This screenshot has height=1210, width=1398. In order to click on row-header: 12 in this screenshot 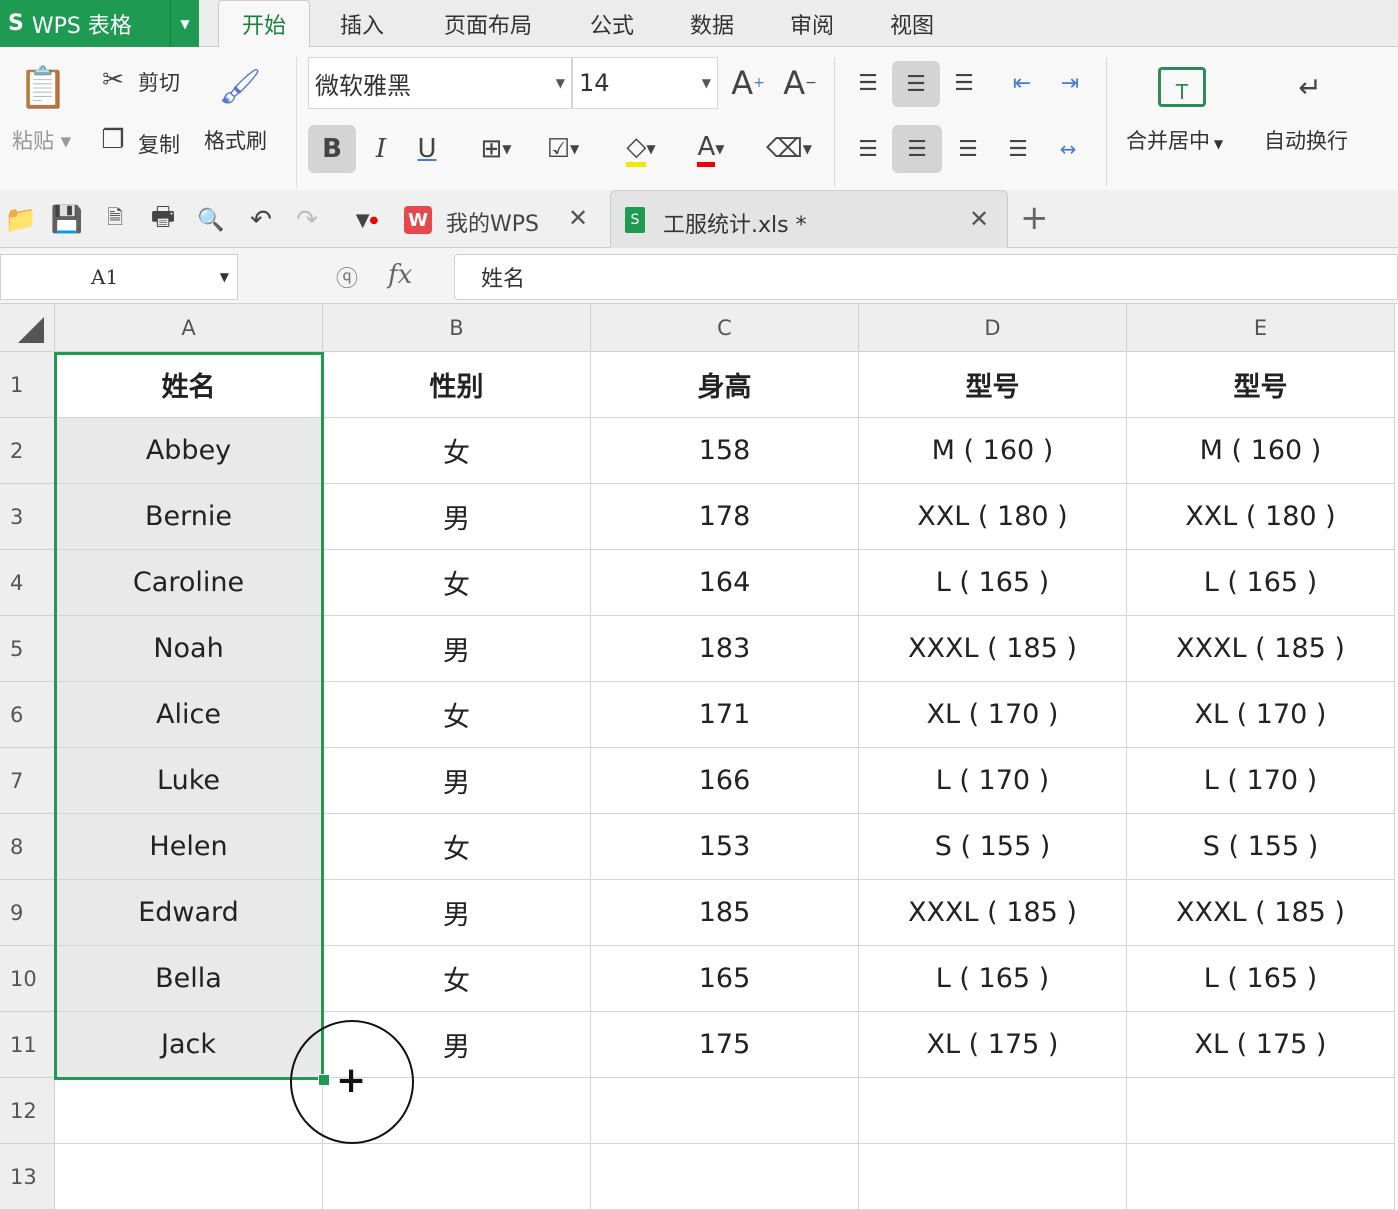, I will do `click(27, 1111)`.